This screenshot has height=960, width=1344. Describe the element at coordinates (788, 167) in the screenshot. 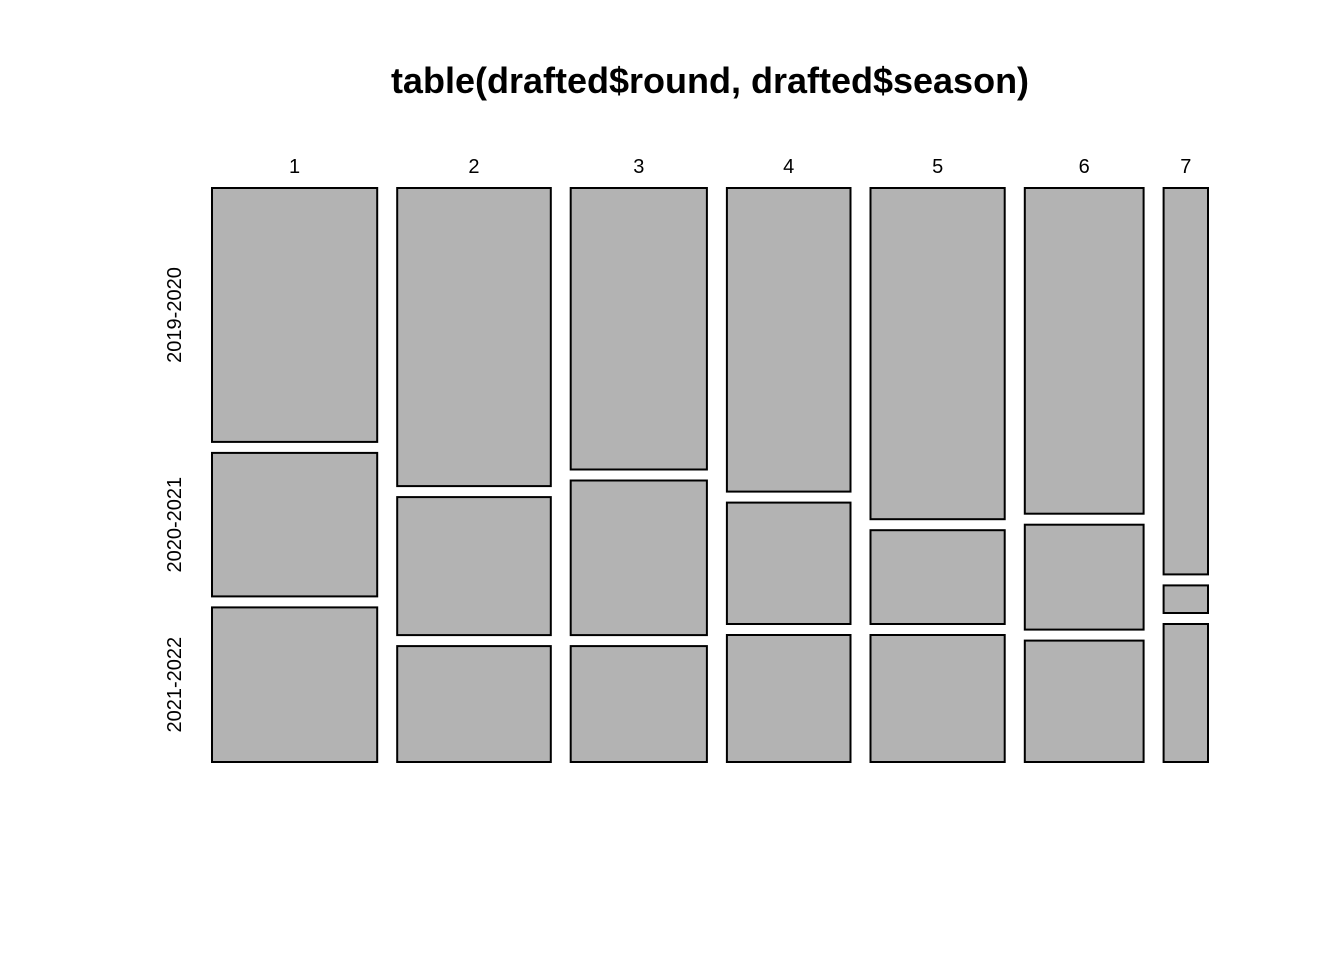

I see `column-label-4: 4` at that location.